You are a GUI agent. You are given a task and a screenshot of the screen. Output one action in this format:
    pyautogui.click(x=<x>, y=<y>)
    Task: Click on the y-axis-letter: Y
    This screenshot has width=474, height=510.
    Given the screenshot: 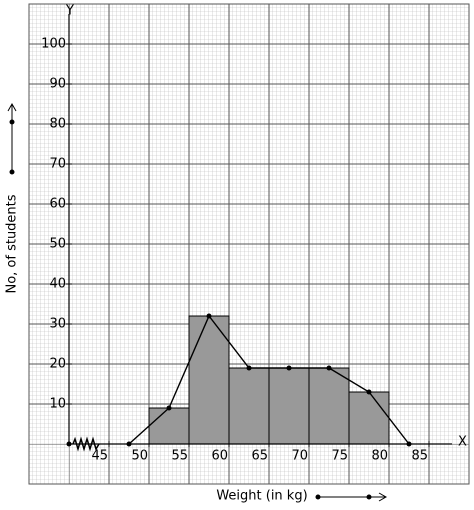 What is the action you would take?
    pyautogui.click(x=69, y=11)
    